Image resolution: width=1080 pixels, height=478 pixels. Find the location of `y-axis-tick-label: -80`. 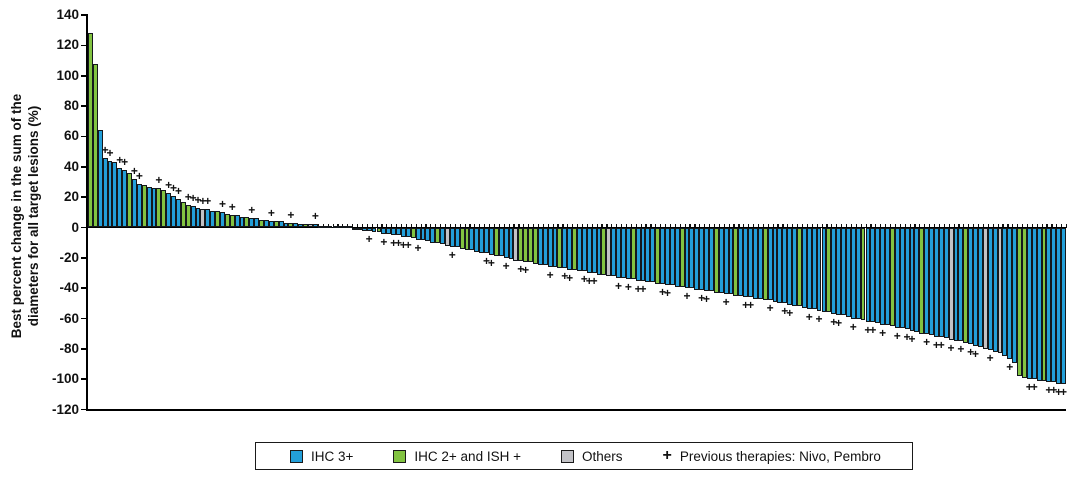

y-axis-tick-label: -80 is located at coordinates (69, 348).